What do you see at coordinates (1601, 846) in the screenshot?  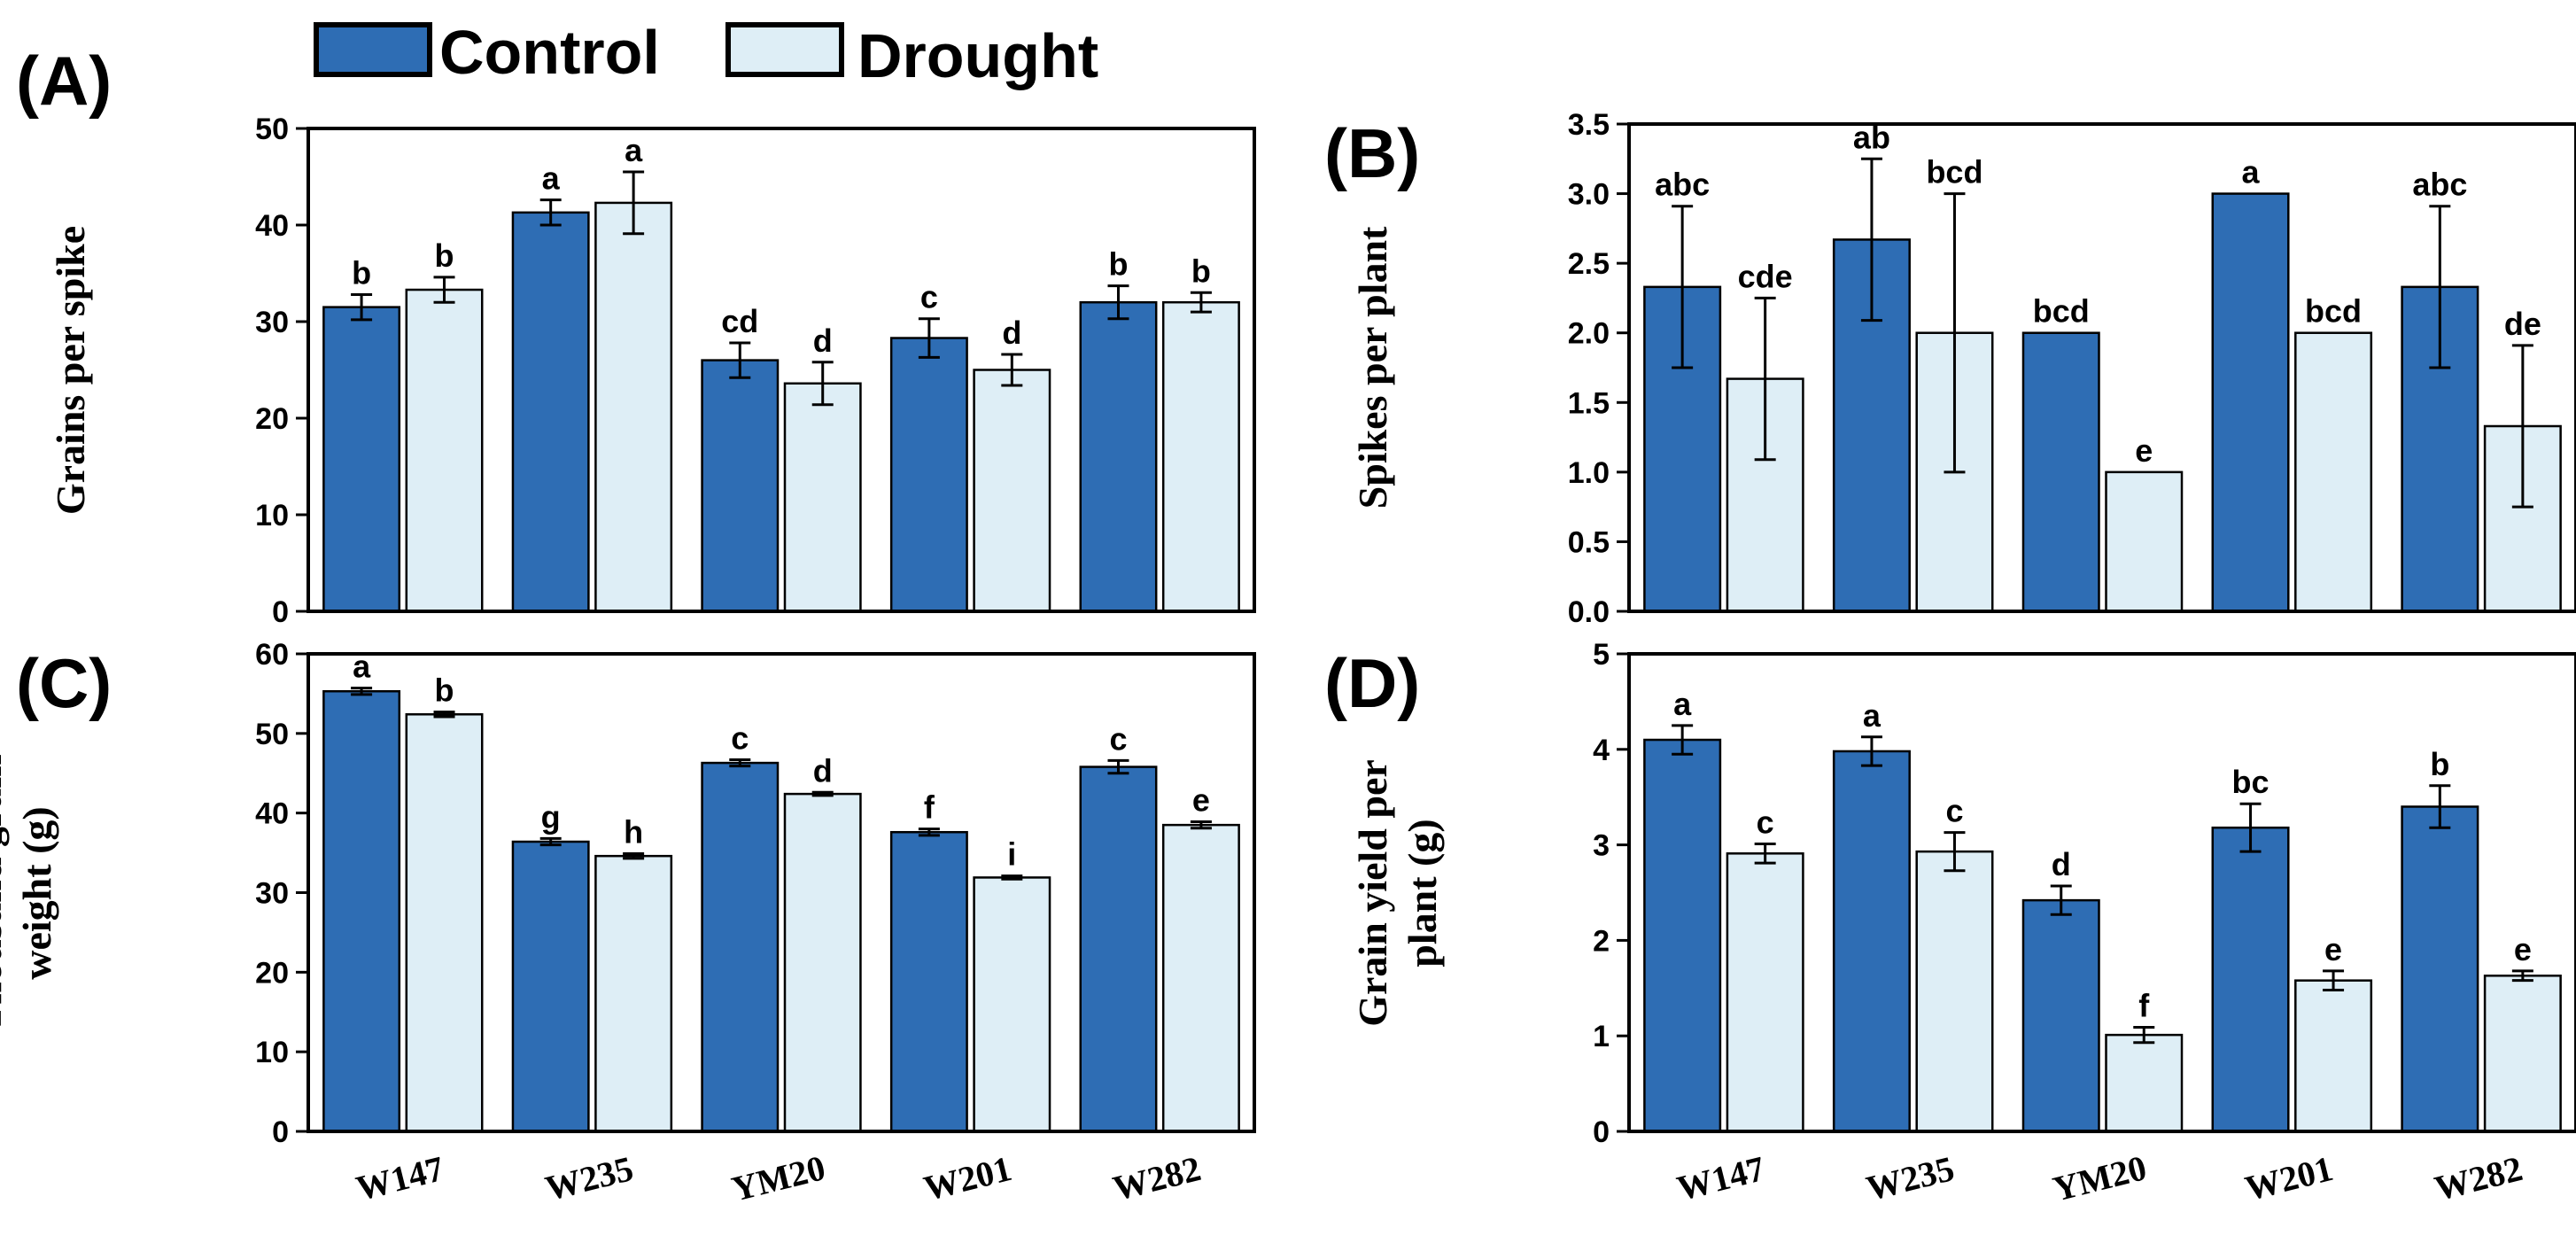 I see `y-tick-label: 3` at bounding box center [1601, 846].